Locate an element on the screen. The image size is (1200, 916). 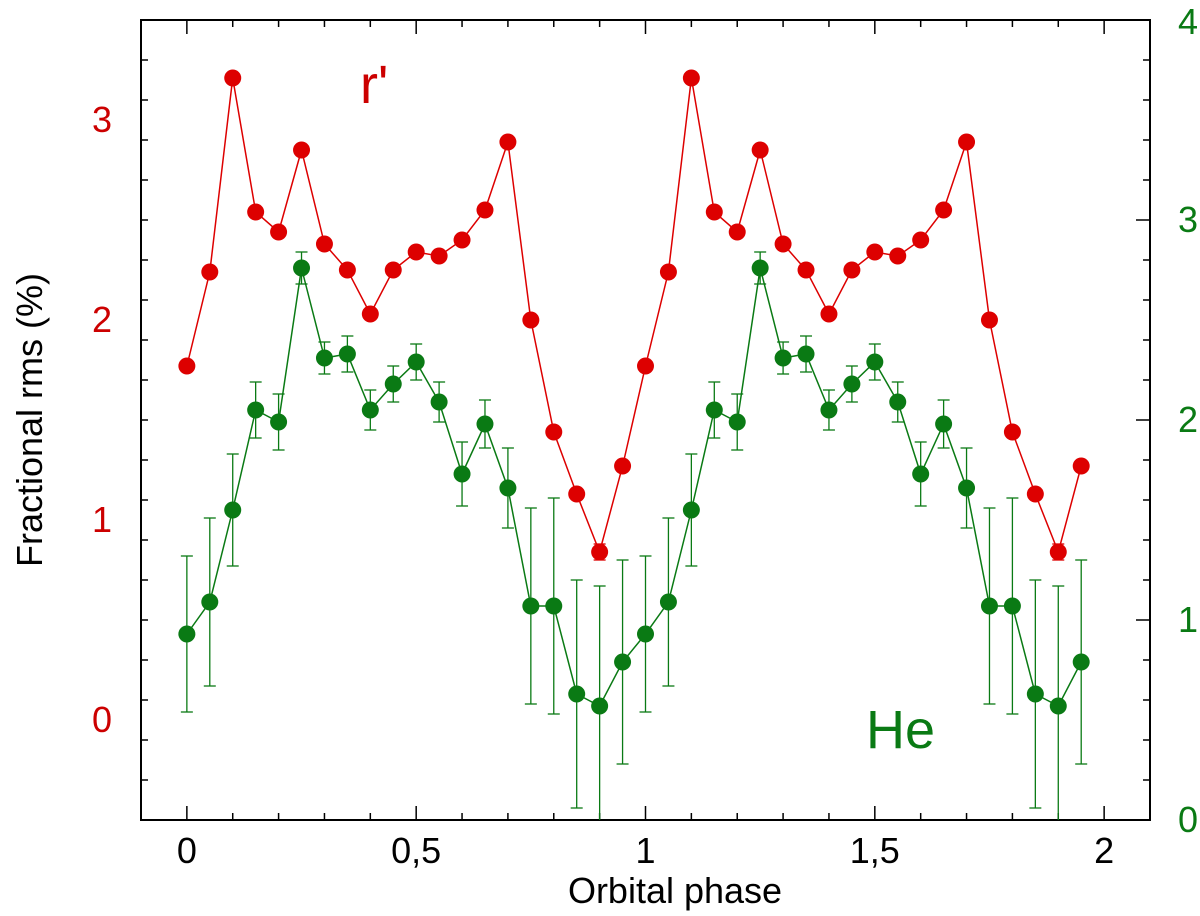
r-prime-label: r' is located at coordinates (374, 85).